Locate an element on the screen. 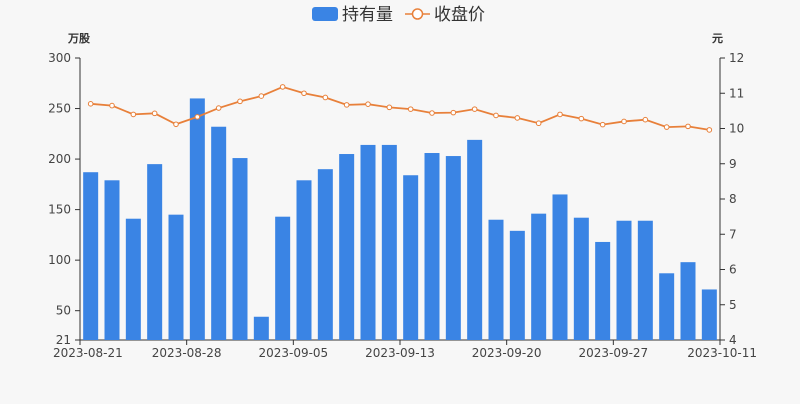 This screenshot has height=404, width=800. left-tick-label: 100 is located at coordinates (59, 260).